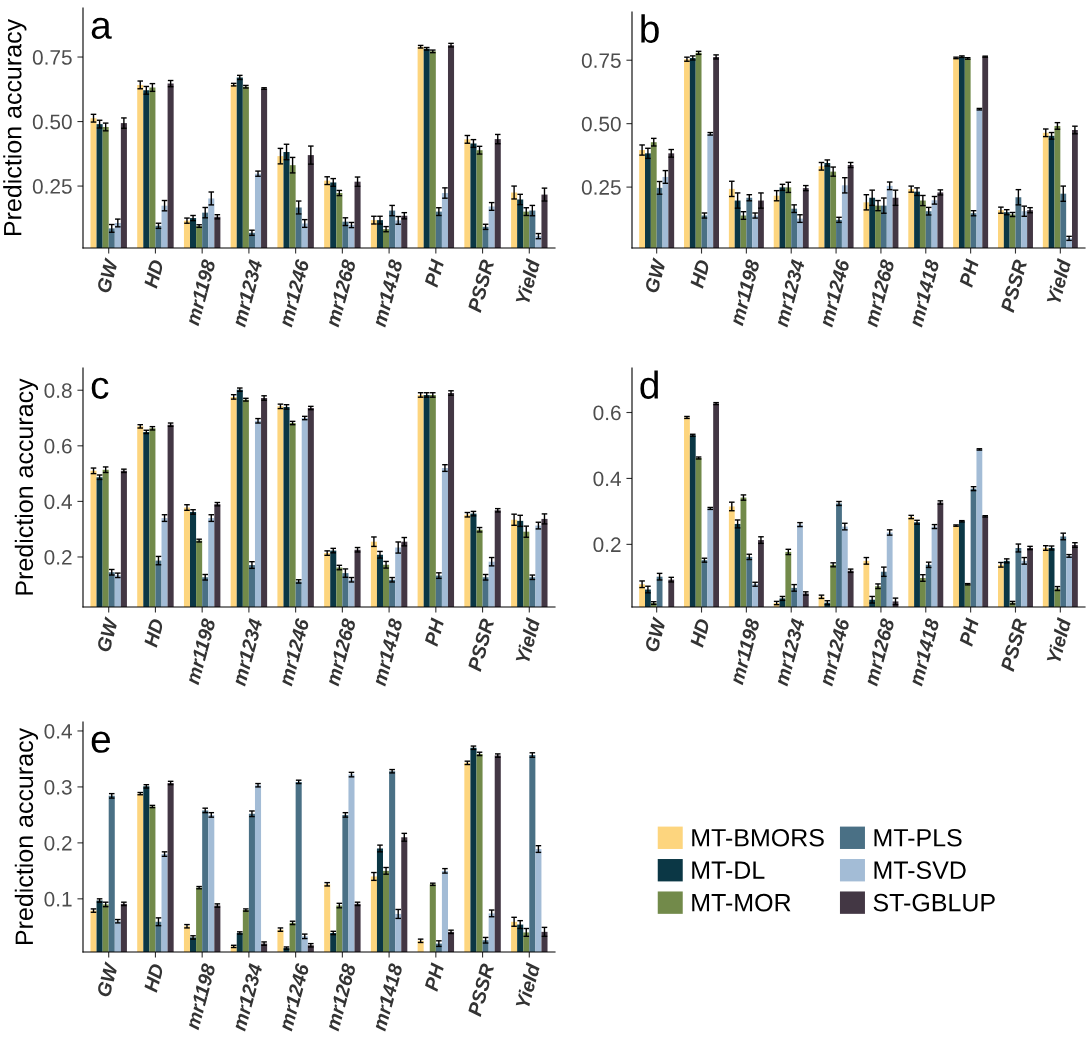  What do you see at coordinates (649, 384) in the screenshot?
I see `chart-title: d` at bounding box center [649, 384].